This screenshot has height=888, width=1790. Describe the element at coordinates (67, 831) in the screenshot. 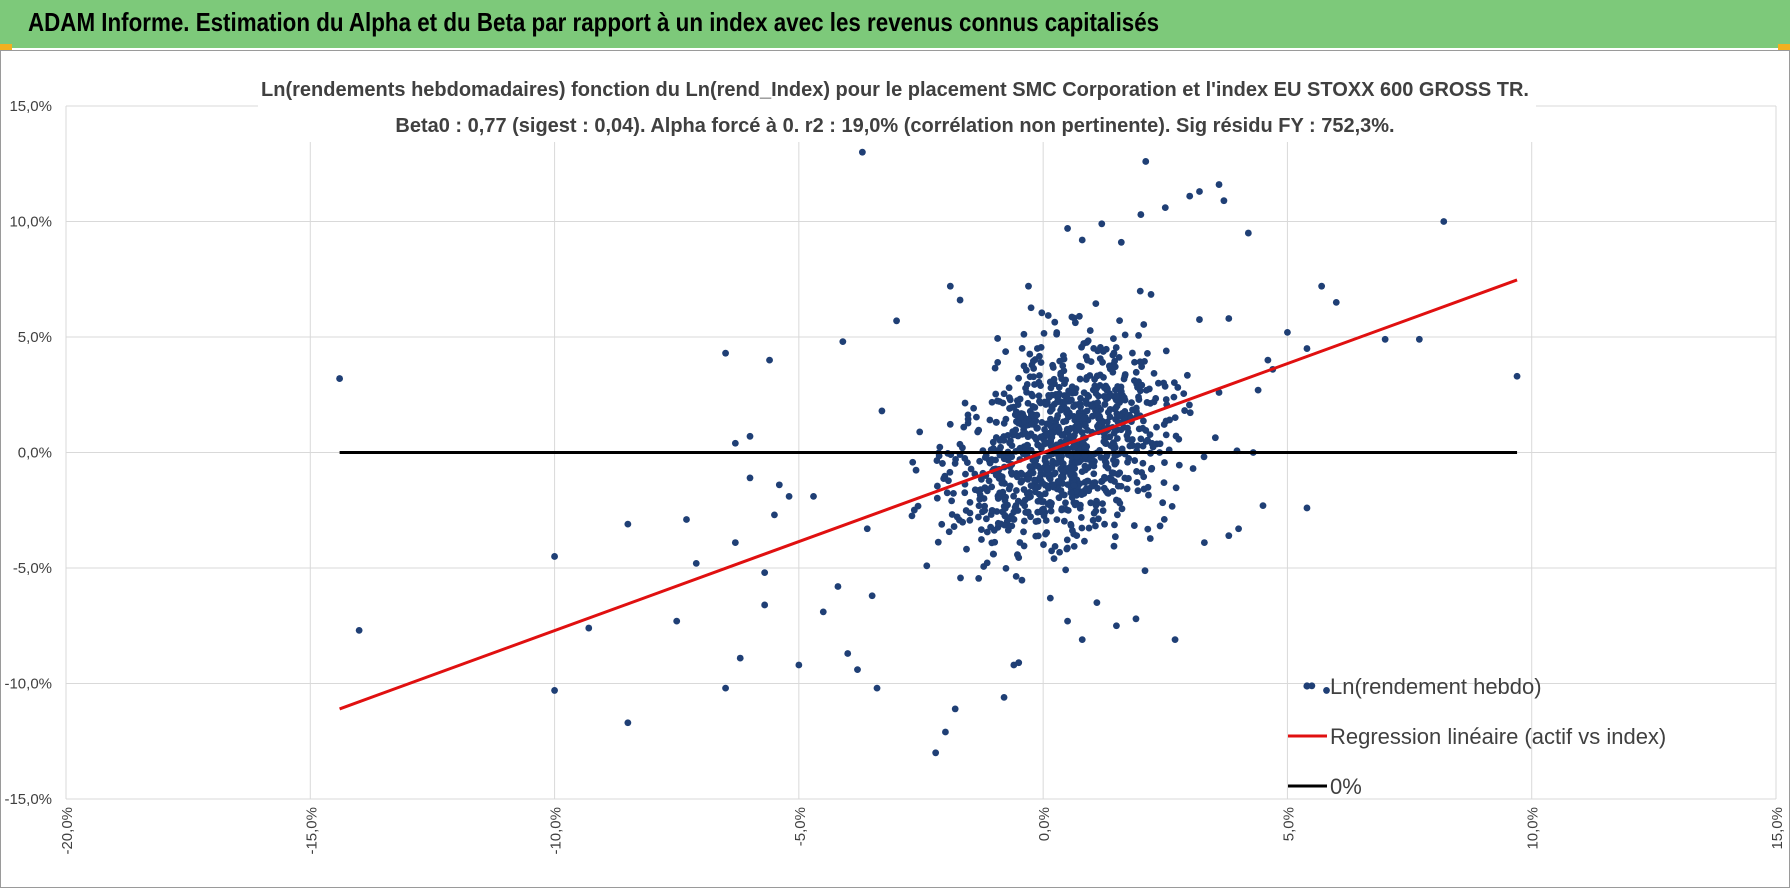

I see `x-tick-label: -20,0%` at that location.